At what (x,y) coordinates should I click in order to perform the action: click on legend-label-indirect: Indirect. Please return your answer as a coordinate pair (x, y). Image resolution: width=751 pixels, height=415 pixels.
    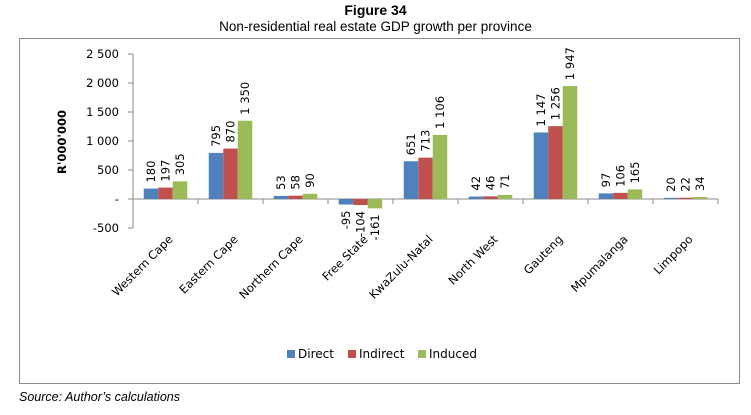
    Looking at the image, I should click on (382, 354).